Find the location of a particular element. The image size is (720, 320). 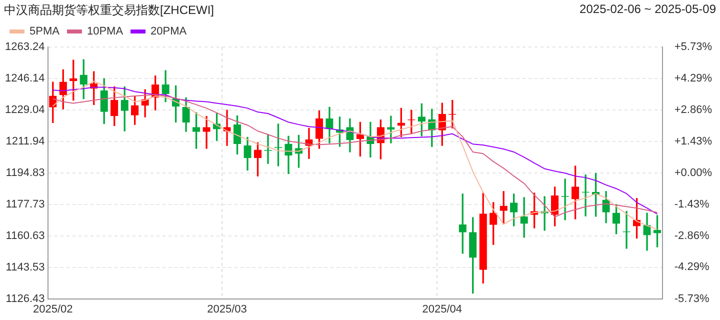

chart-subtitle: 2025-02-06 ~ 2025-05-09 is located at coordinates (648, 10).